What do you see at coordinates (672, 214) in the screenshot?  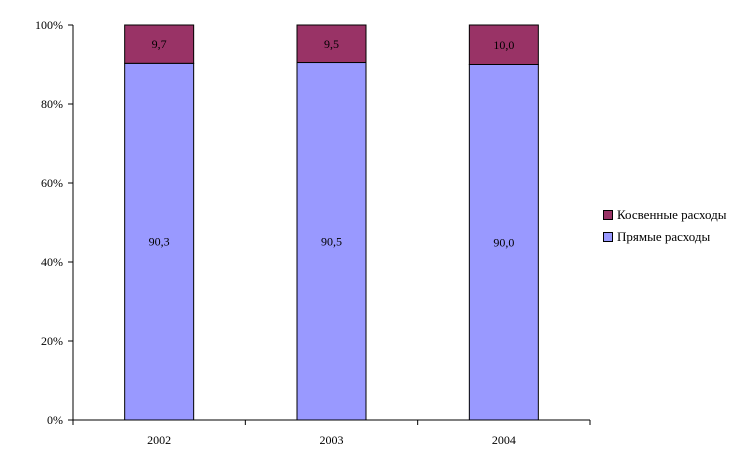 I see `legend-label-indirect-costs: Косвенные расходы` at bounding box center [672, 214].